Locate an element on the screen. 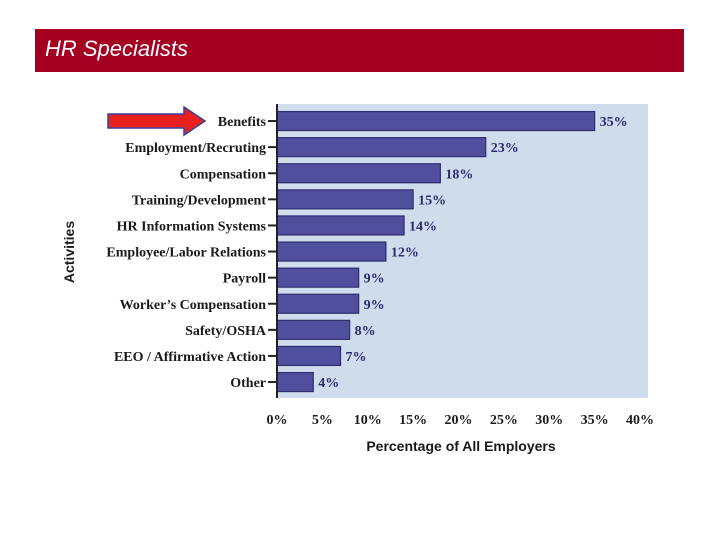  category-label: Worker’s Compensation is located at coordinates (193, 305).